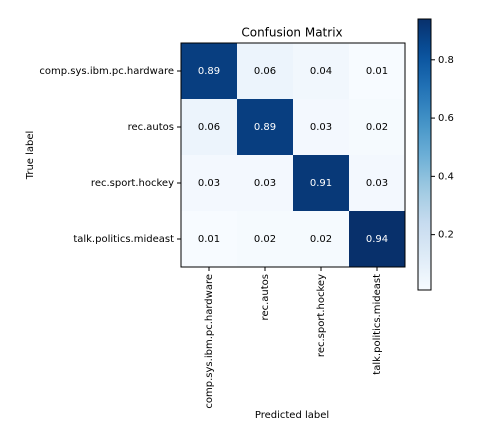 The height and width of the screenshot is (440, 480). I want to click on cell-value-label: 0.94, so click(377, 239).